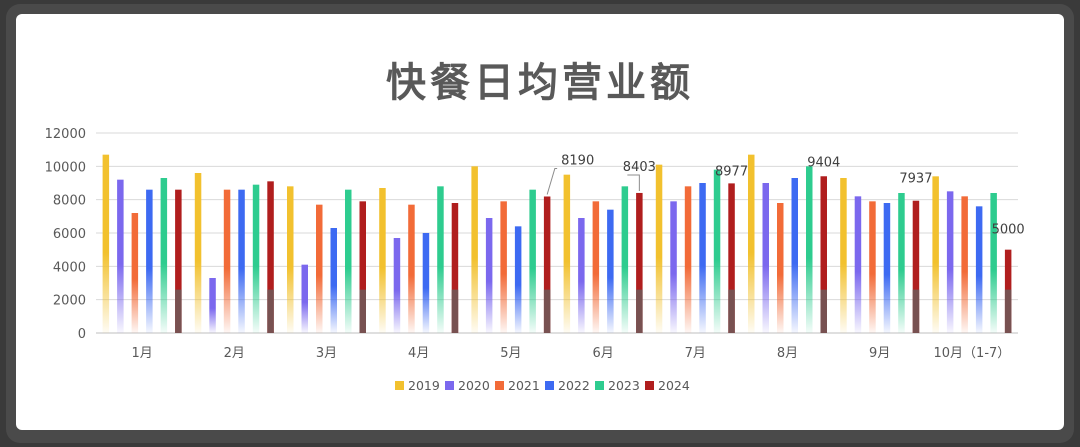  Describe the element at coordinates (823, 162) in the screenshot. I see `data-label: 9404` at that location.